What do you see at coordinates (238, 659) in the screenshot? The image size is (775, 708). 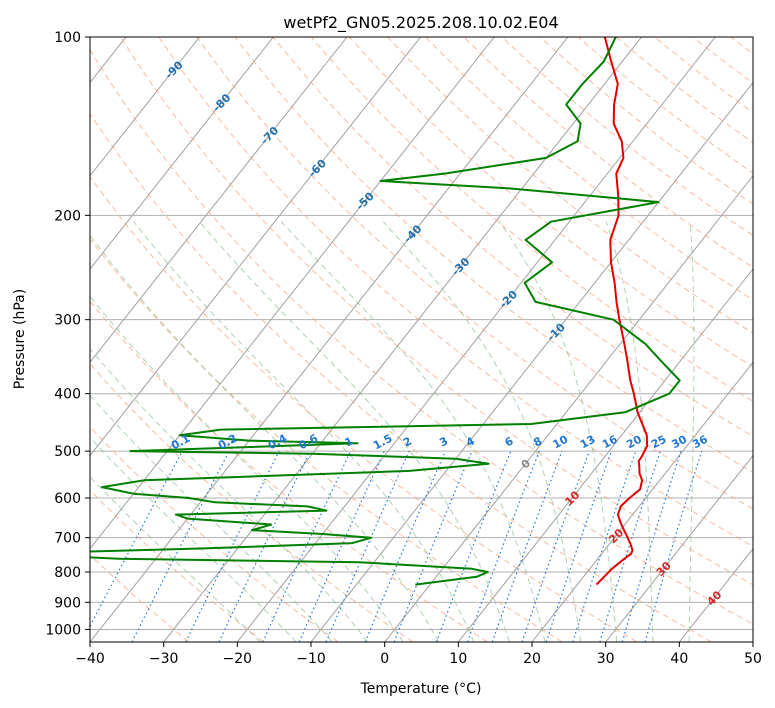 I see `x-tick-label: −20` at bounding box center [238, 659].